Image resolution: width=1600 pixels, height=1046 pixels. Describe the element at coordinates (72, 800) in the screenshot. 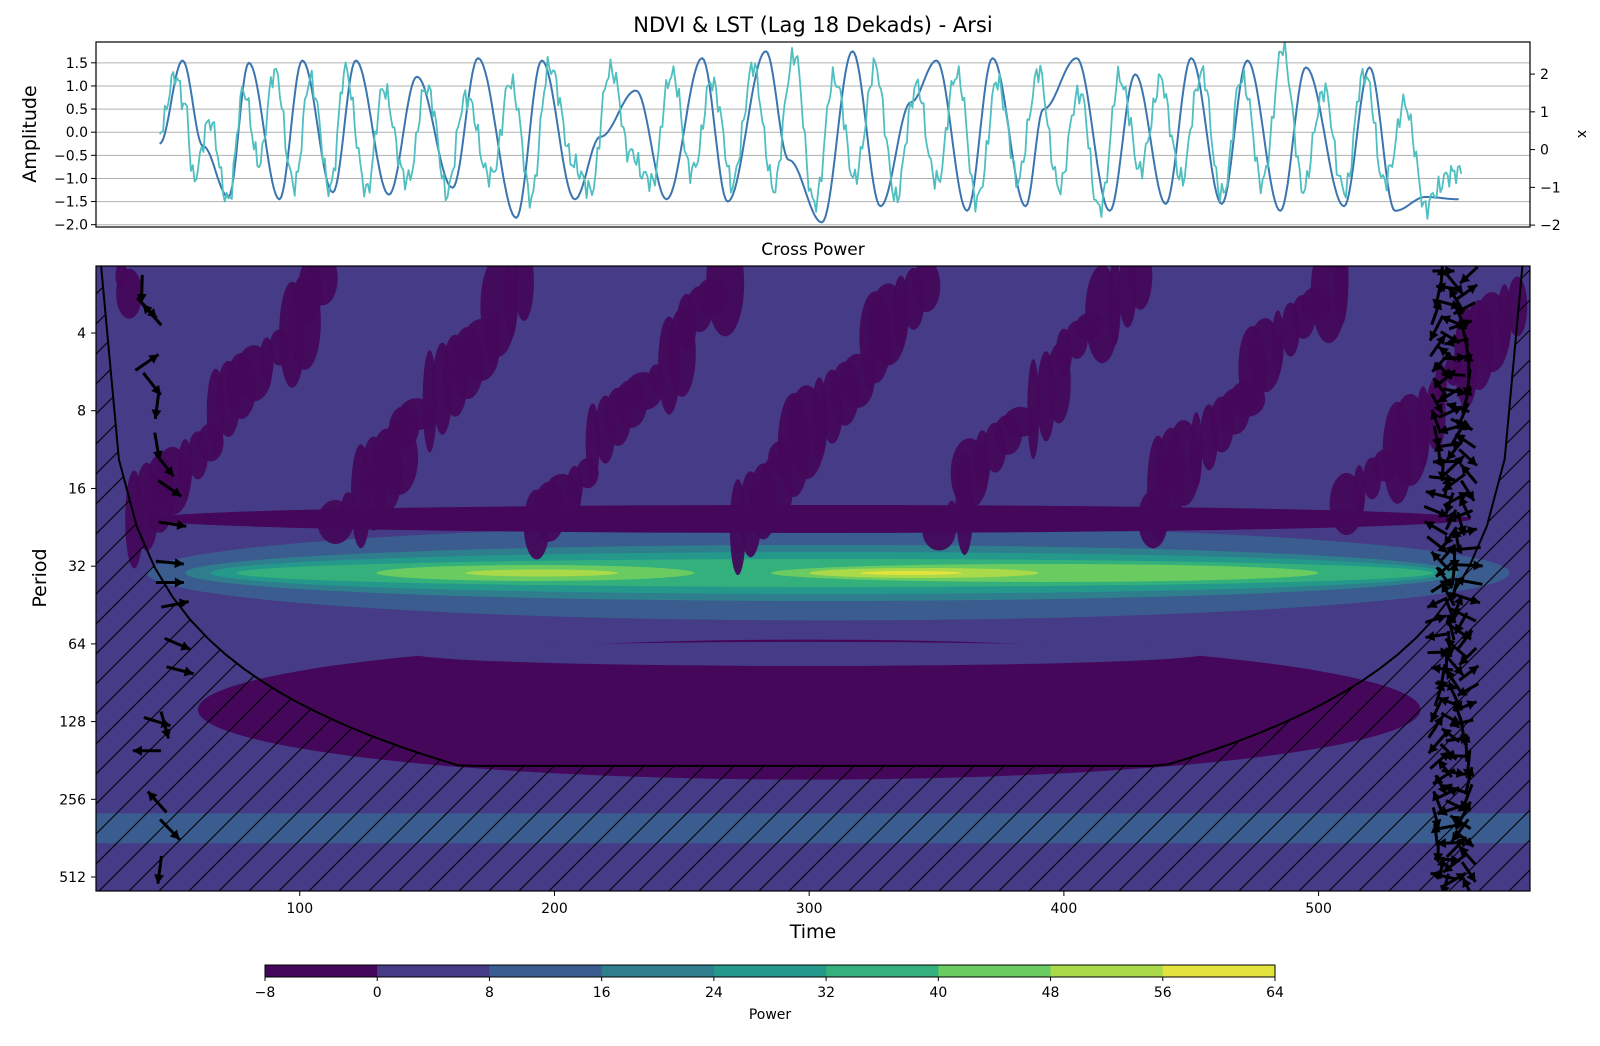

I see `main-ytick-label: 256` at that location.